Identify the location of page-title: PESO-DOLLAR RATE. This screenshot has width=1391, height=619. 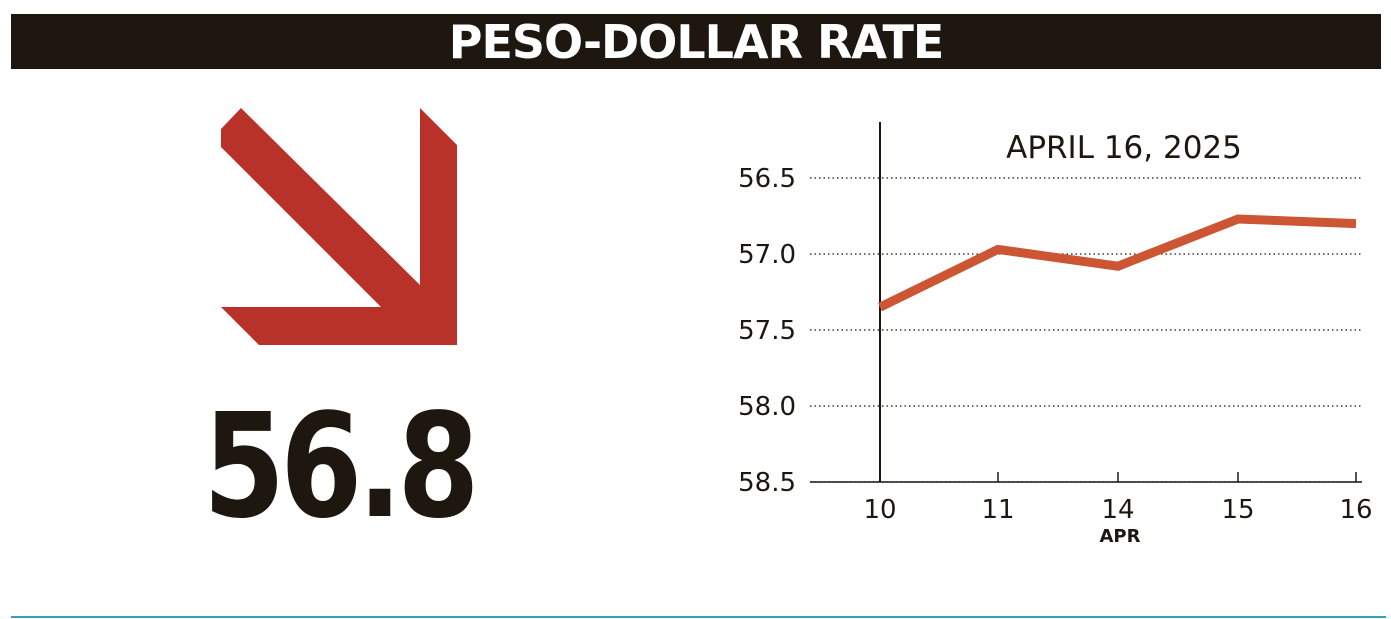
(696, 41).